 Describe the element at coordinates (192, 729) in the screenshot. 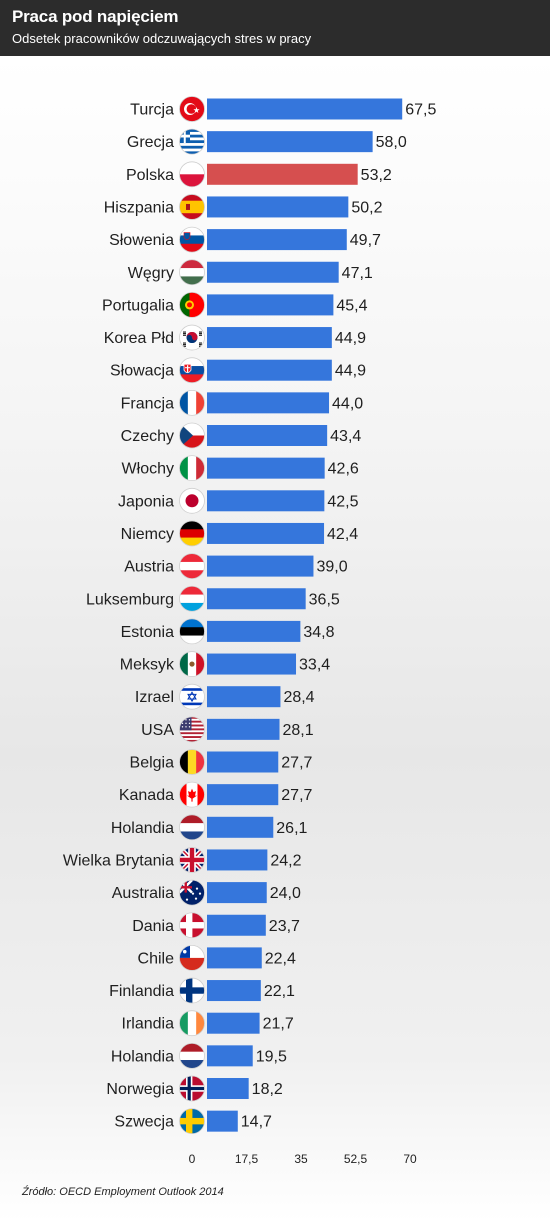

I see `usa-flag-icon` at that location.